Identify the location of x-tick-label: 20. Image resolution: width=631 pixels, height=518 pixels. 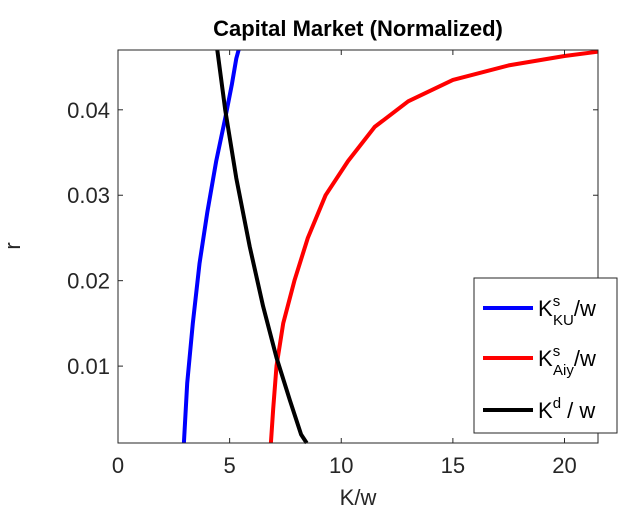
(564, 465).